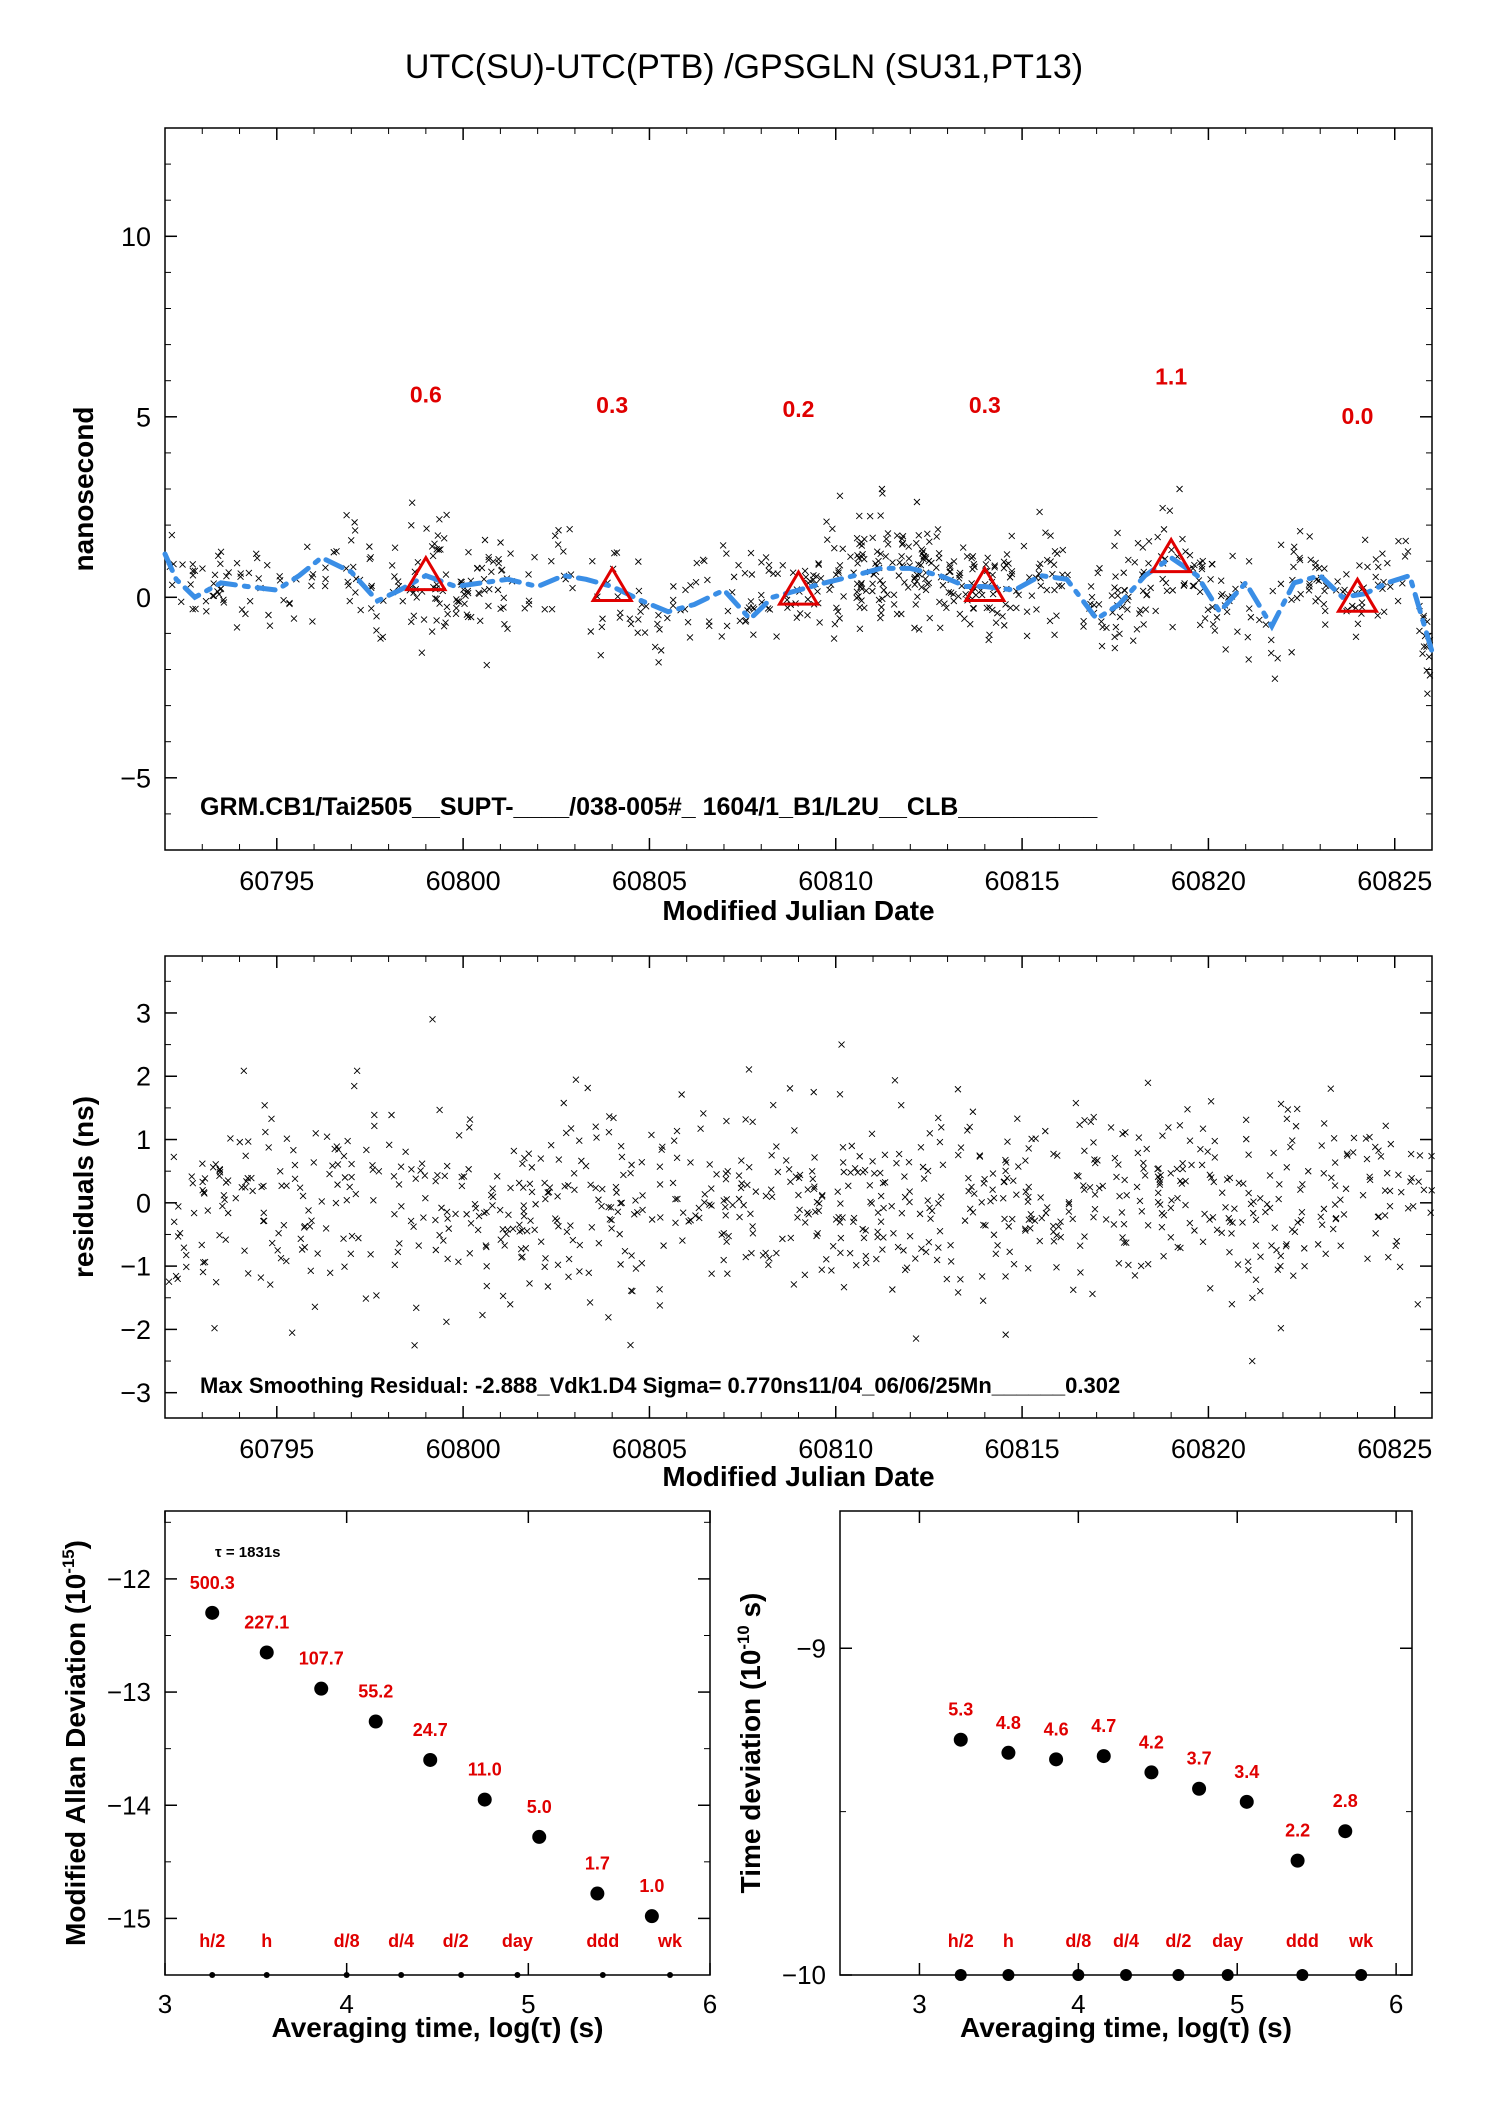 The height and width of the screenshot is (2105, 1488). I want to click on x-tick-label: 5, so click(1237, 2004).